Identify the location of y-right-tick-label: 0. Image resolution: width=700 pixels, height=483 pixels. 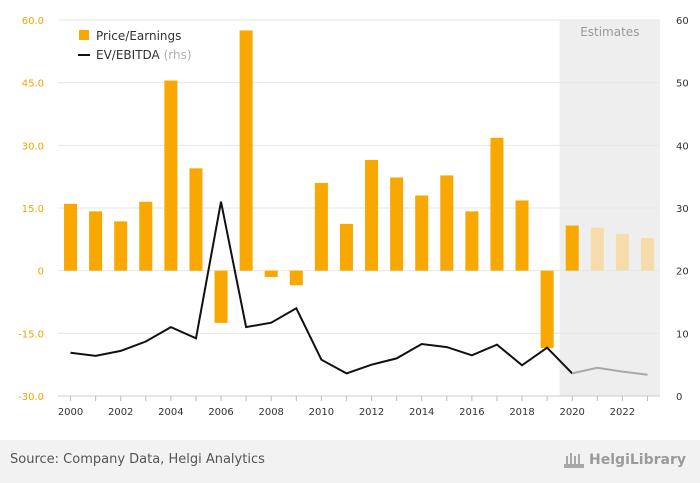
(679, 397).